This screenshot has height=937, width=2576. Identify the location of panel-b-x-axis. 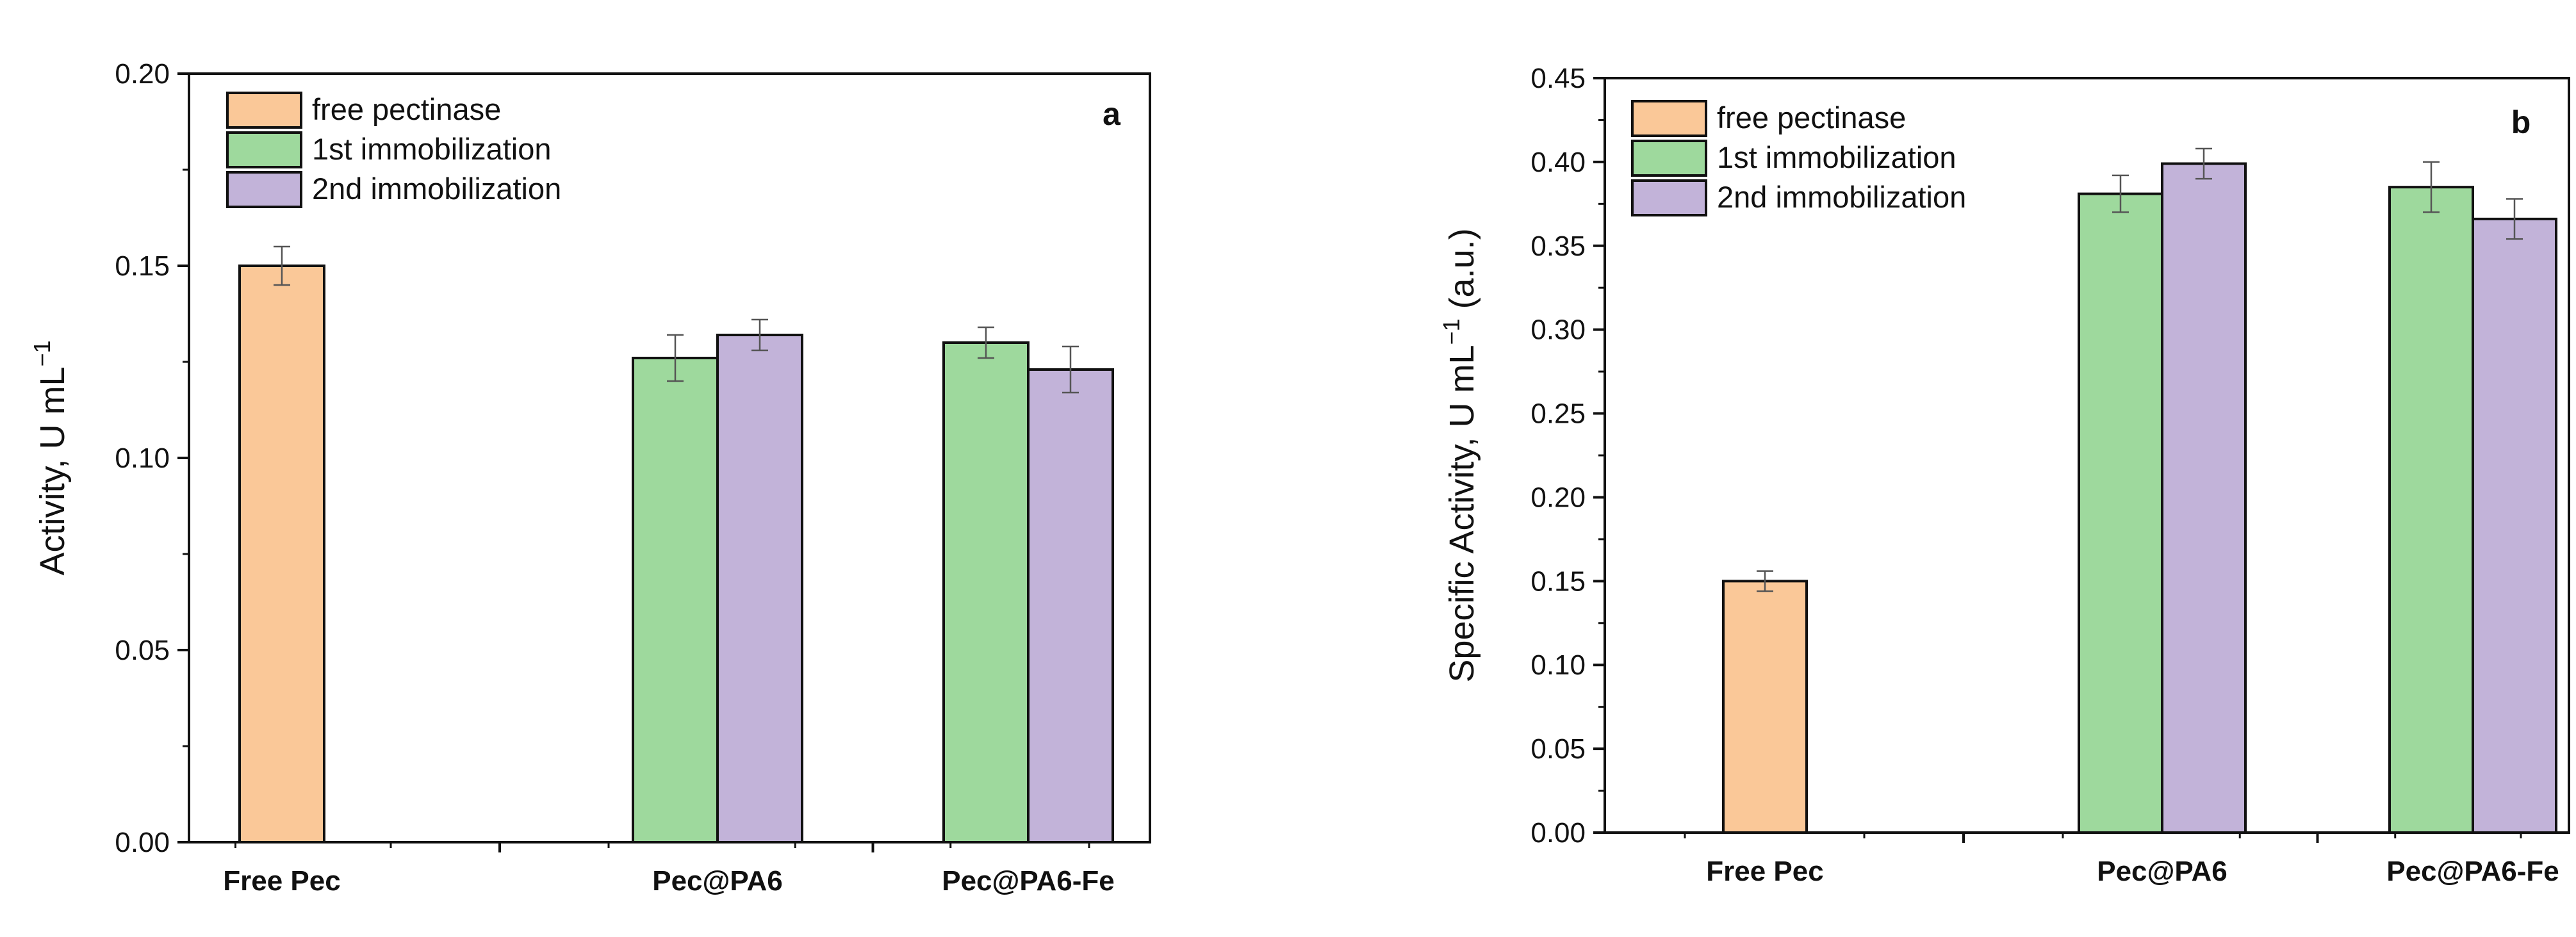
(2103, 838).